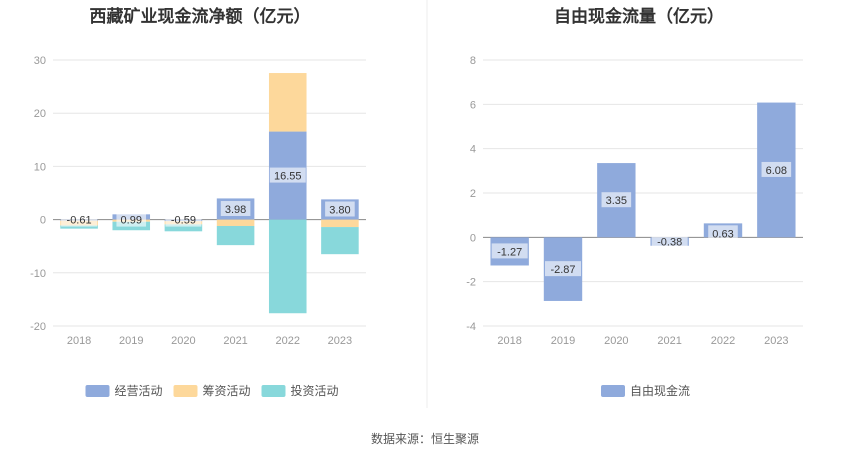 The width and height of the screenshot is (850, 459). What do you see at coordinates (473, 194) in the screenshot?
I see `y-tick-label: 2` at bounding box center [473, 194].